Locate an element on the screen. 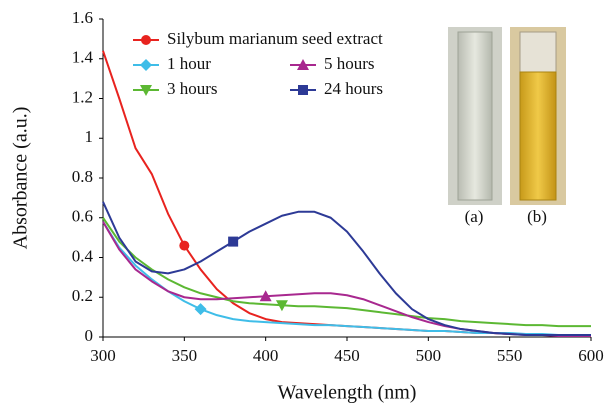 The image size is (609, 406). y-tick-label: 1 is located at coordinates (89, 136).